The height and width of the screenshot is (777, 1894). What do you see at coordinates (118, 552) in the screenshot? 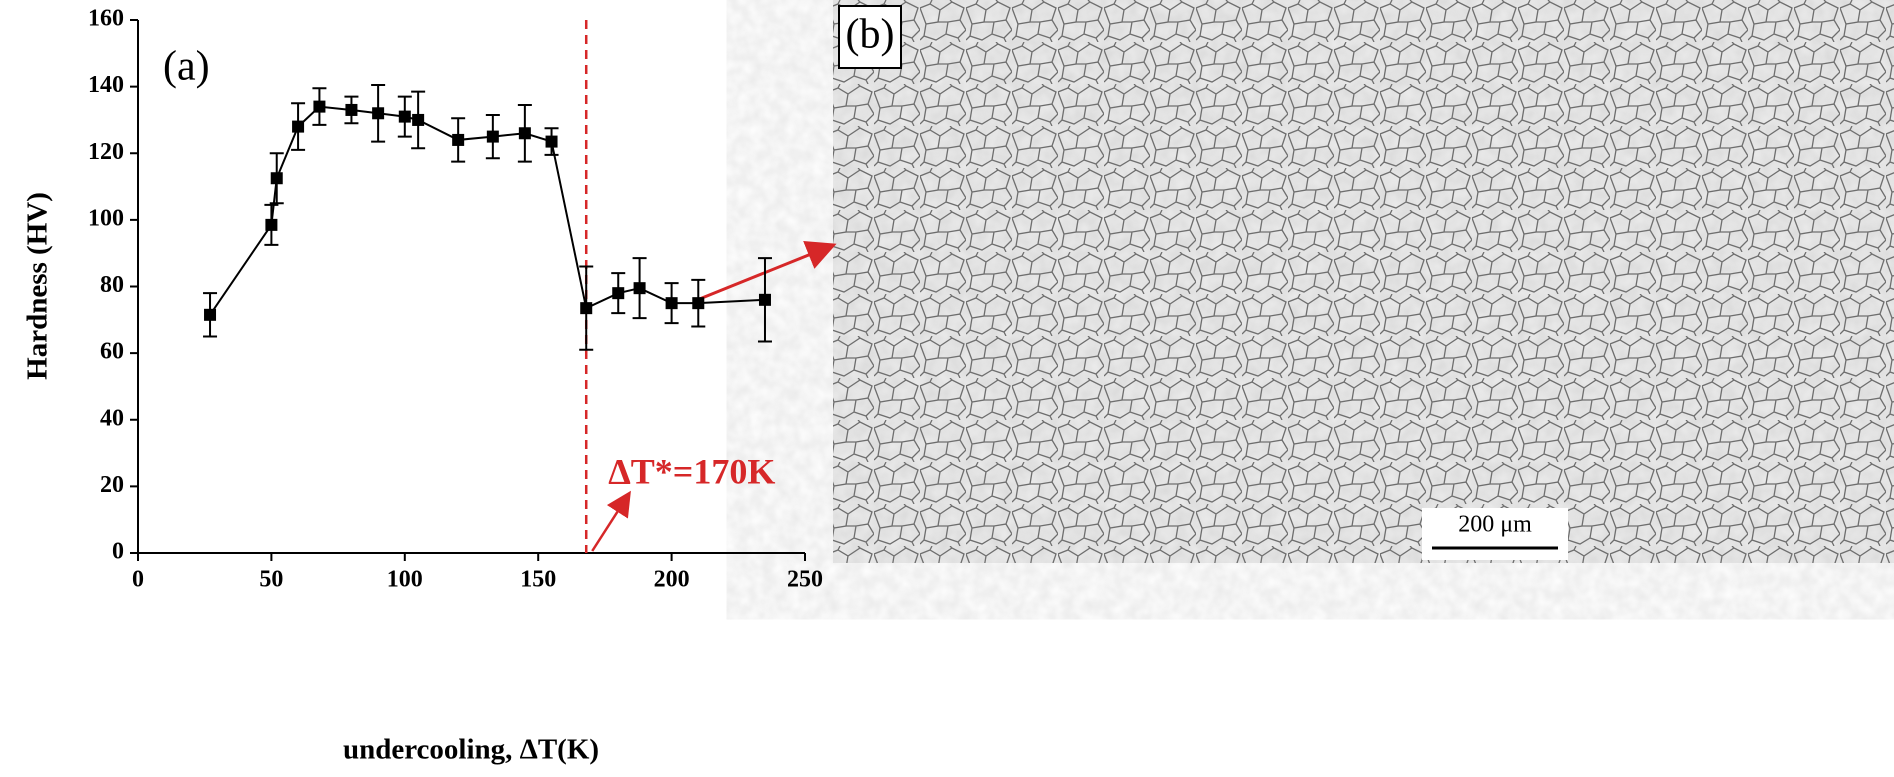
I see `y-tick-label: 0` at bounding box center [118, 552].